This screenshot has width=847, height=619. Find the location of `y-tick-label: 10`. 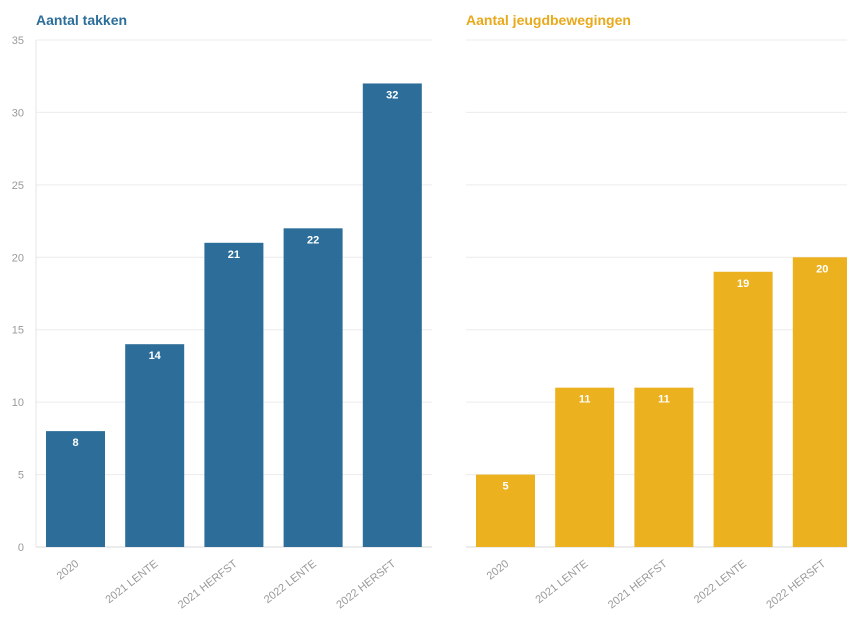

y-tick-label: 10 is located at coordinates (18, 403).